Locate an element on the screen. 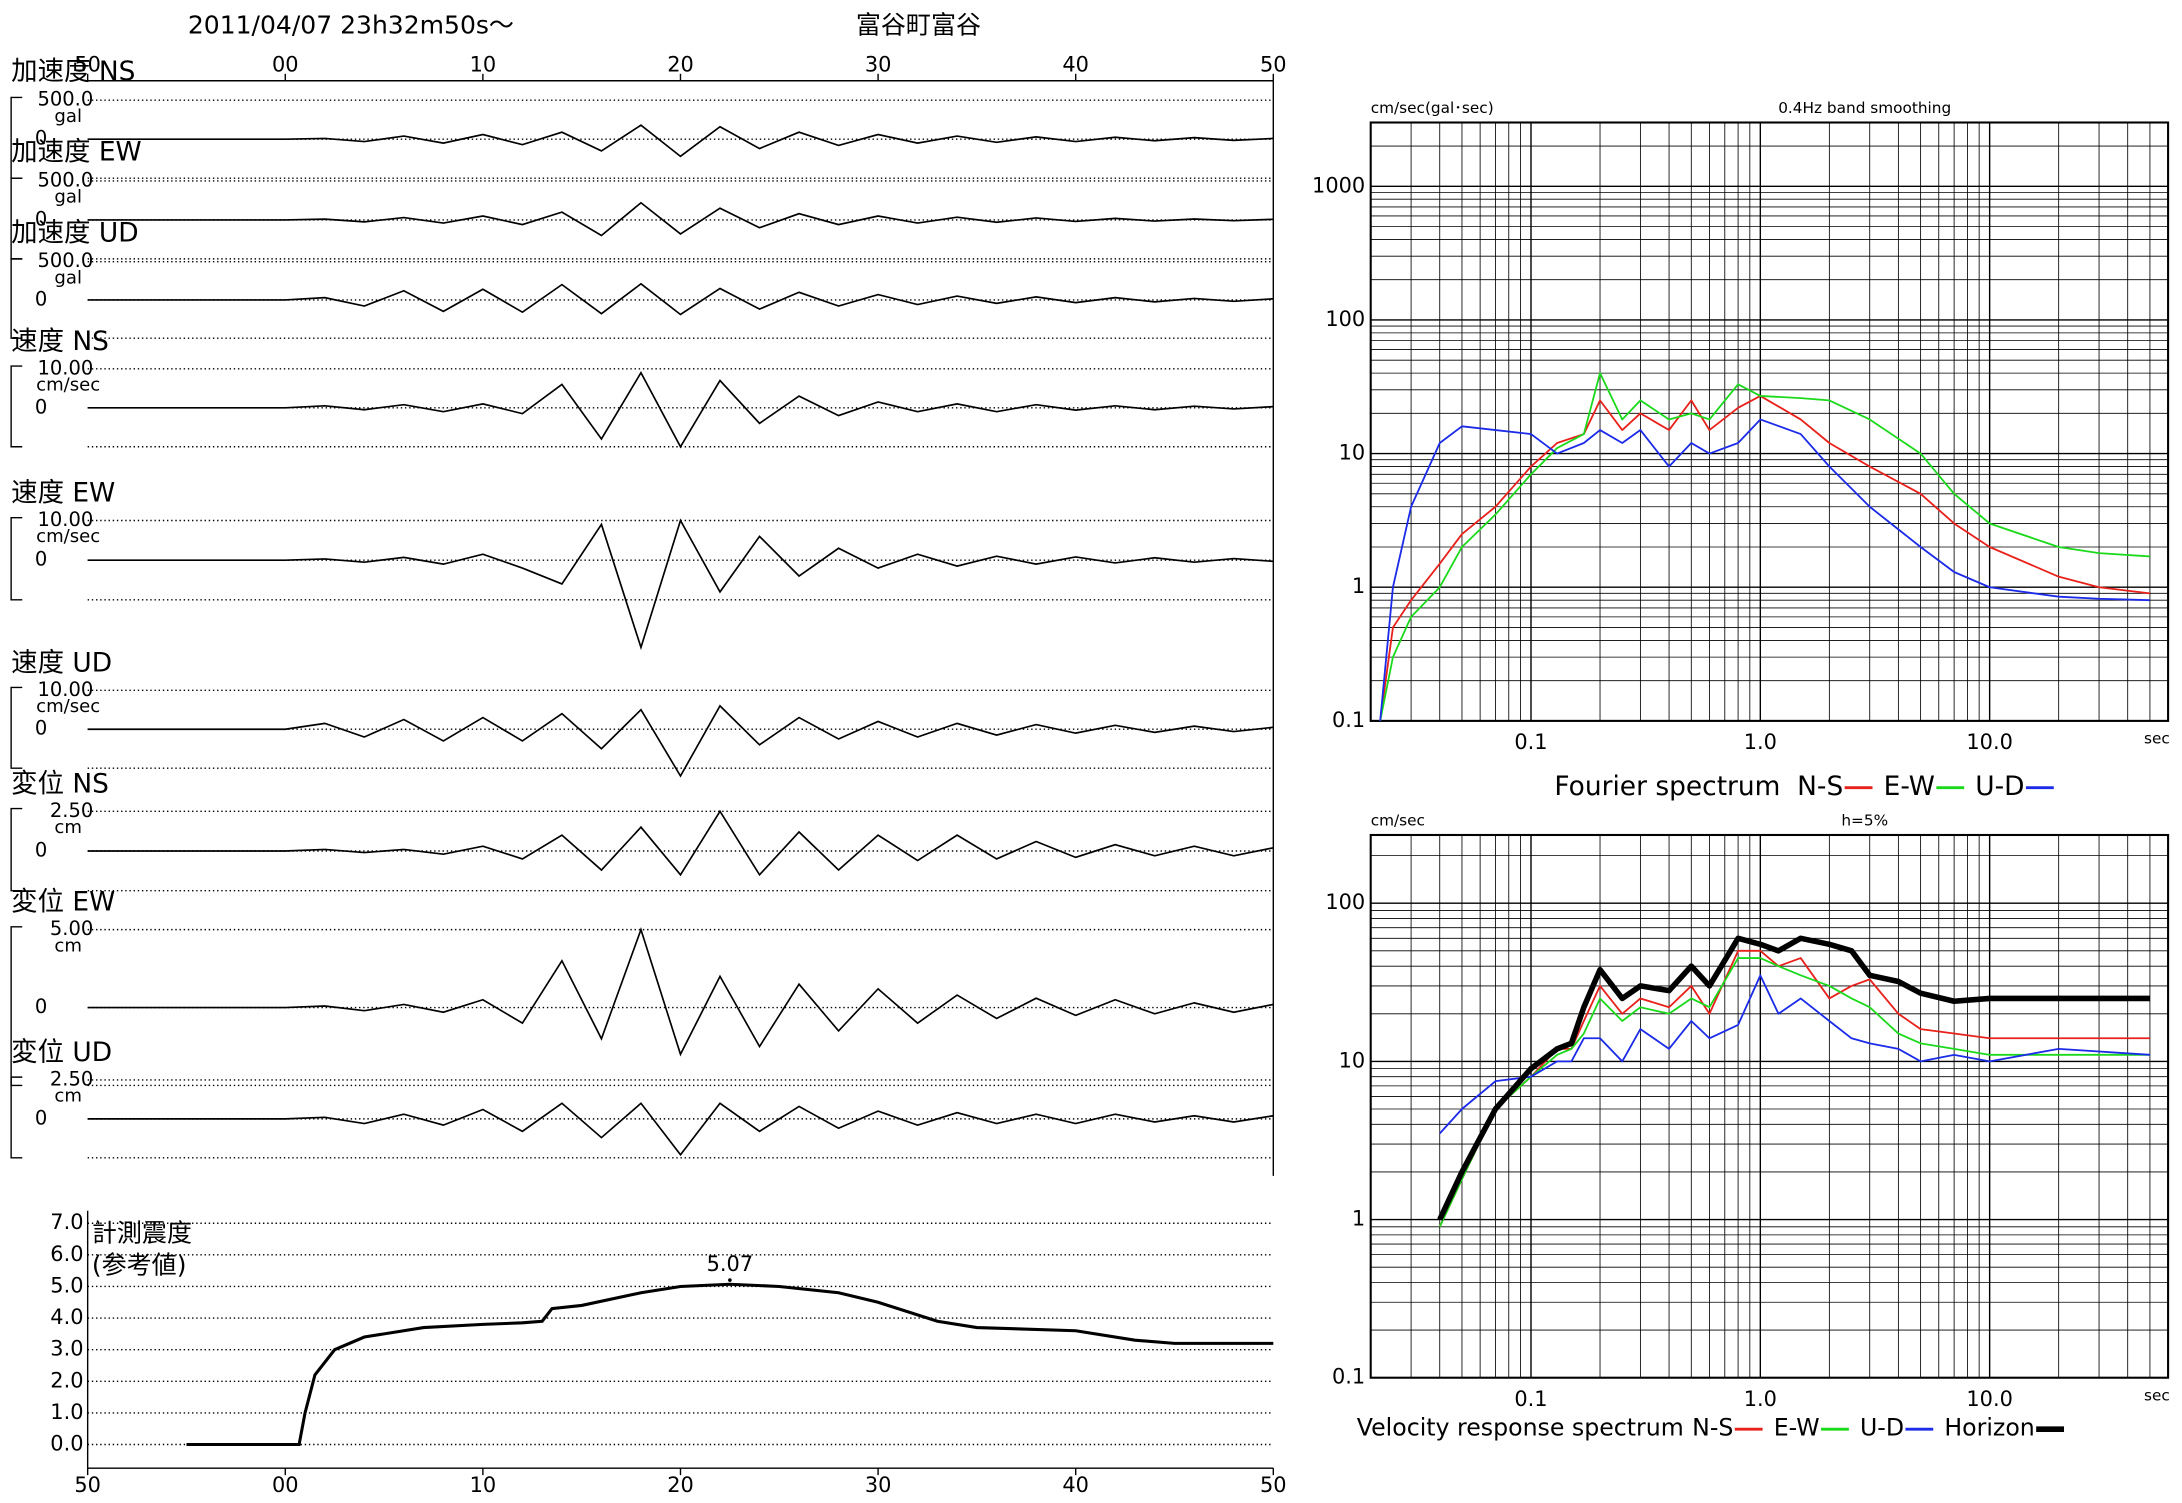  panel-title: 速度 UD is located at coordinates (61, 662).